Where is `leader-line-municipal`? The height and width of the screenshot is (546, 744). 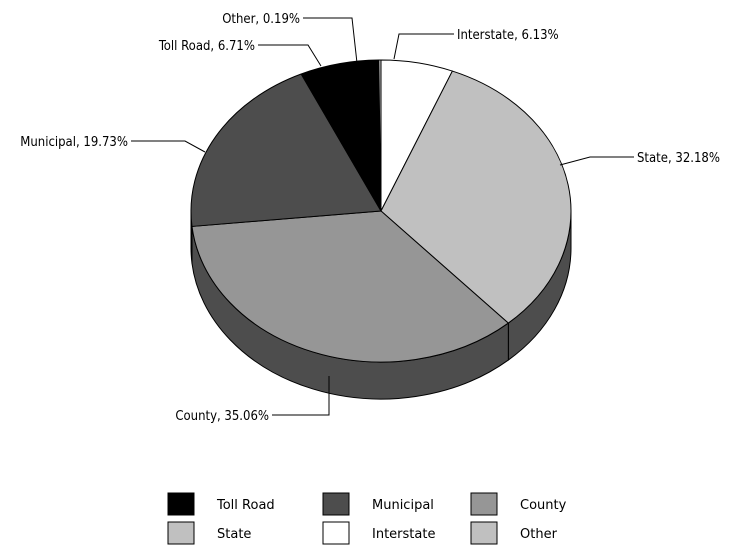 leader-line-municipal is located at coordinates (168, 146).